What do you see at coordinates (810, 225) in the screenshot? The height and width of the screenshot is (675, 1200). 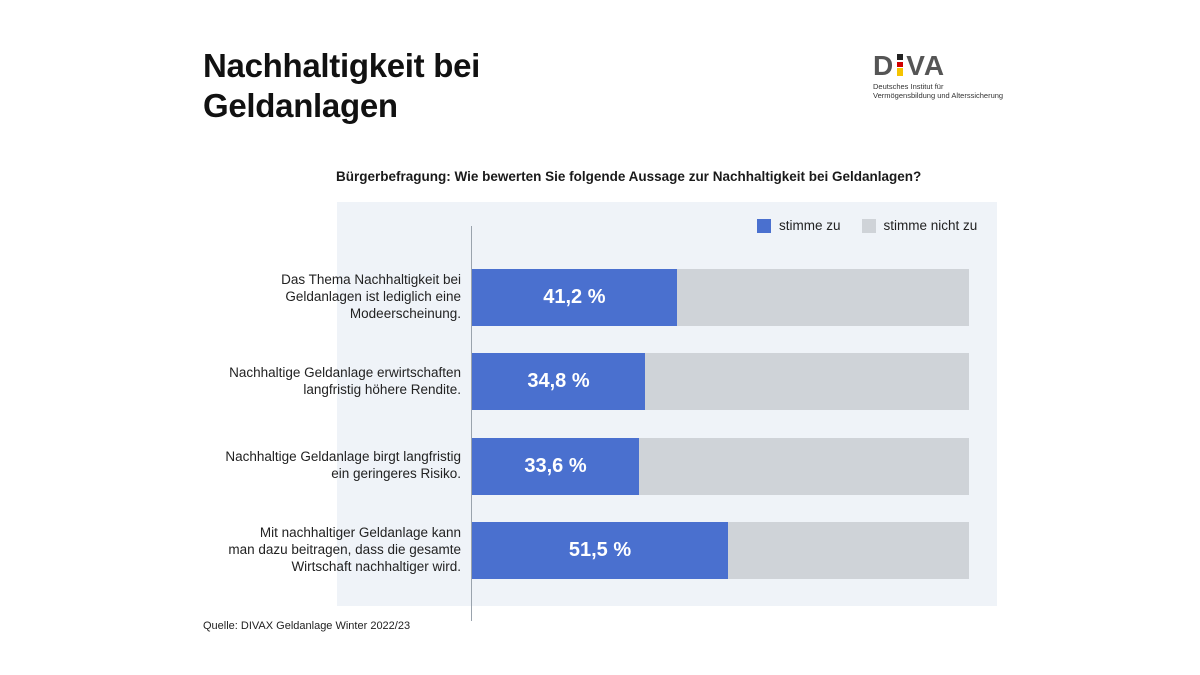 I see `legend-label-agree: stimme zu` at bounding box center [810, 225].